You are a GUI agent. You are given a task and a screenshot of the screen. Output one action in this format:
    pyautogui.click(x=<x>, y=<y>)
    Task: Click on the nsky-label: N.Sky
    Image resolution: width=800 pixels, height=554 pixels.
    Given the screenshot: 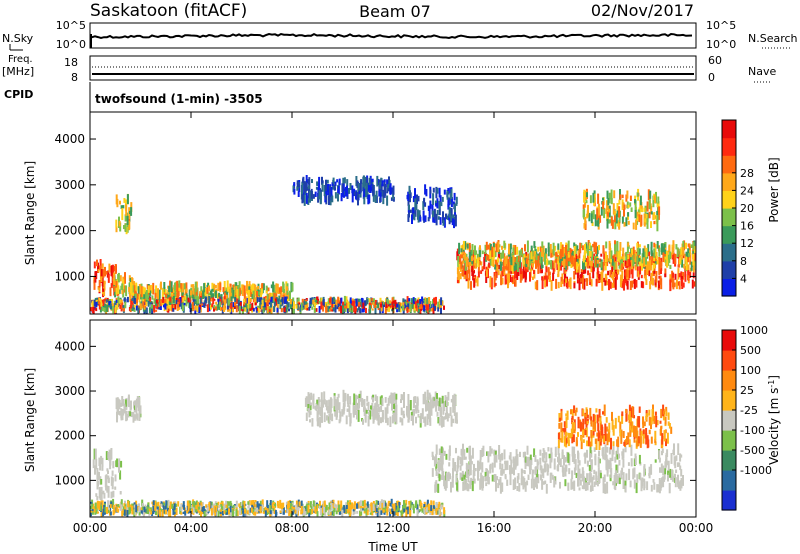 What is the action you would take?
    pyautogui.click(x=18, y=38)
    